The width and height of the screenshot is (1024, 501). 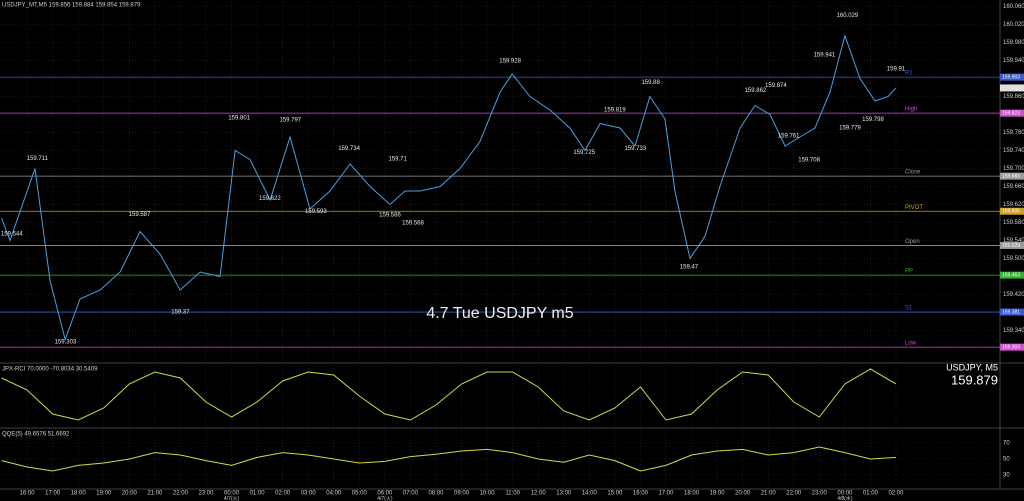 What do you see at coordinates (1013, 151) in the screenshot?
I see `y-tick-label: 159.740` at bounding box center [1013, 151].